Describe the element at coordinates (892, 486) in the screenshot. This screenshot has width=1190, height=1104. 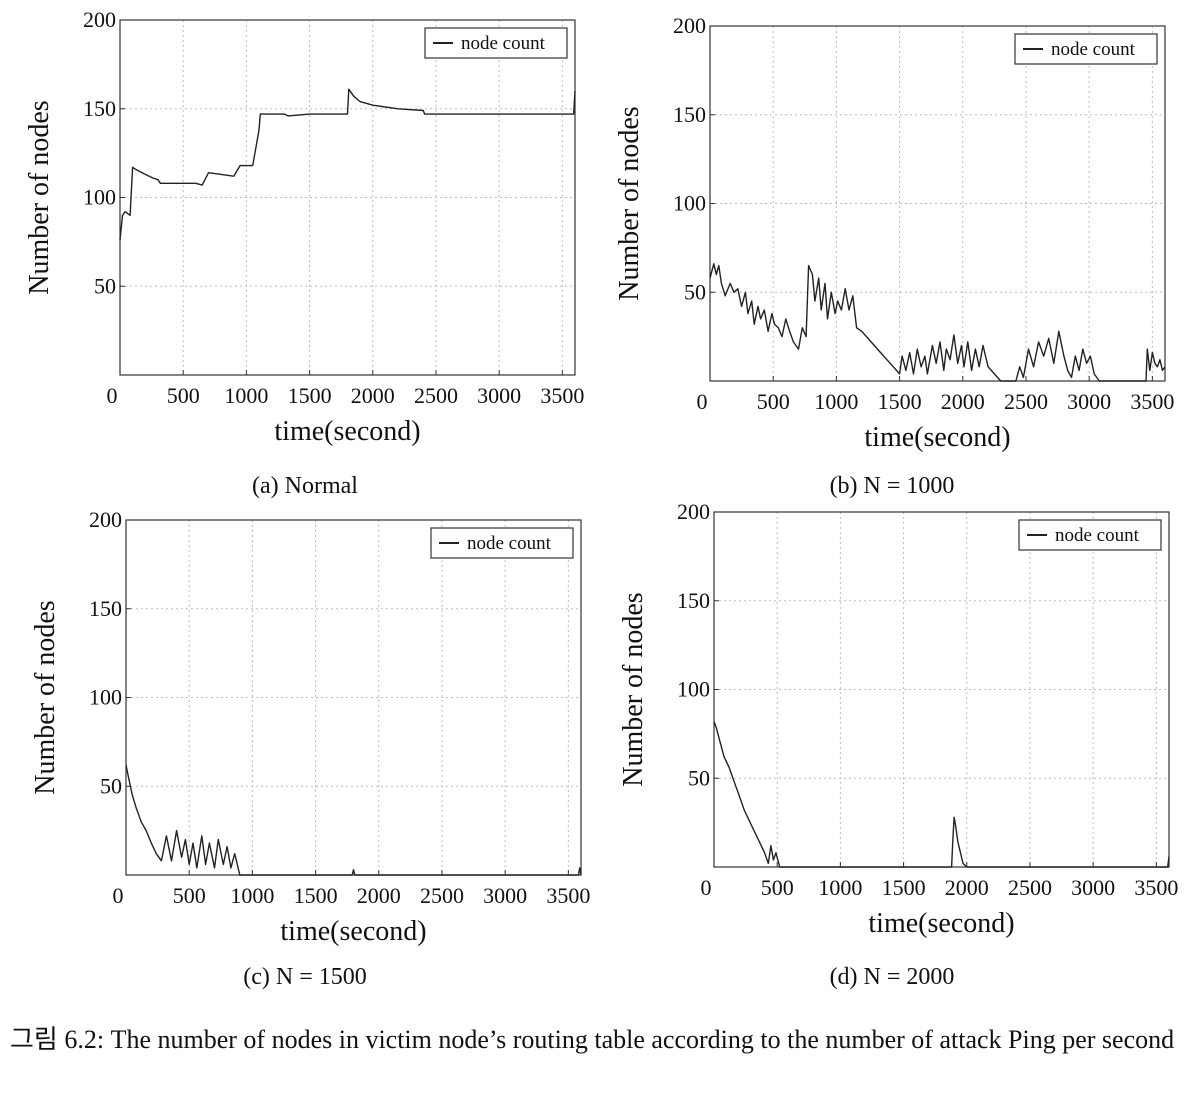
I see `subcaption-b: (b) N = 1000` at that location.